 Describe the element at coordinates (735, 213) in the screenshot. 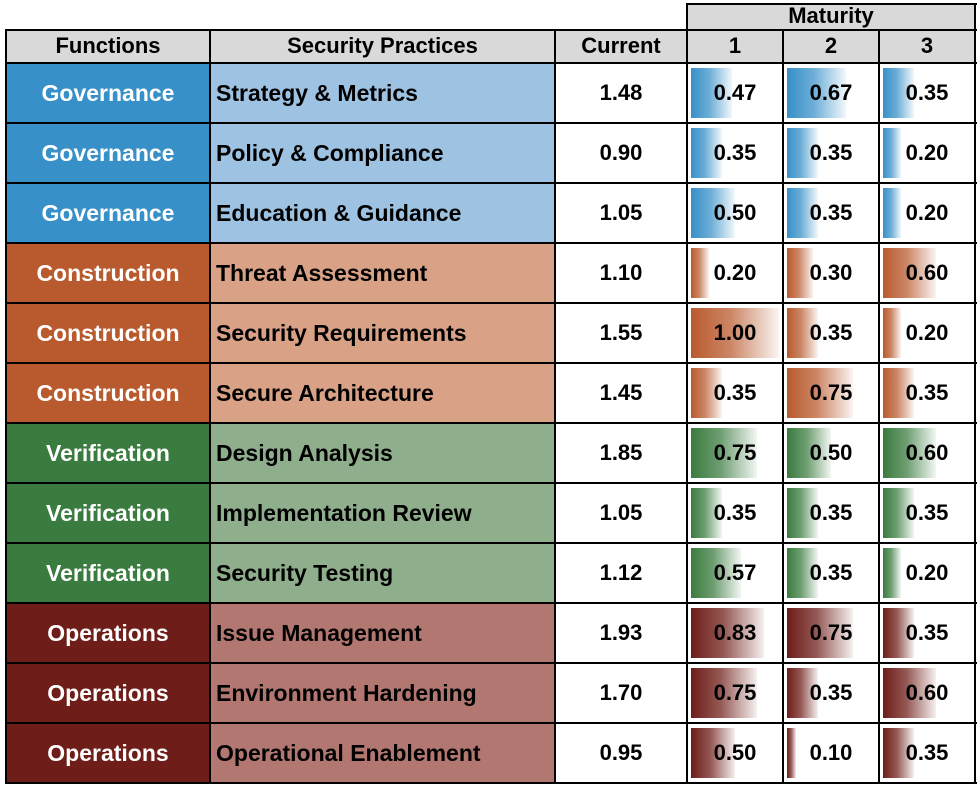

I see `maturity-level-1-cell: 0.50` at that location.